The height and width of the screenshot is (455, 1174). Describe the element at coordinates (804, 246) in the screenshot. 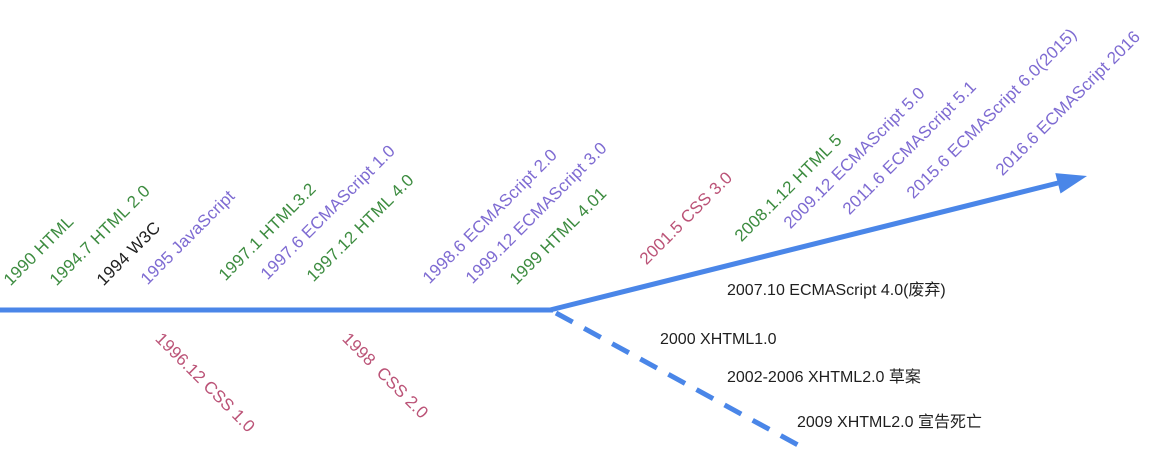

I see `future-branch-line` at that location.